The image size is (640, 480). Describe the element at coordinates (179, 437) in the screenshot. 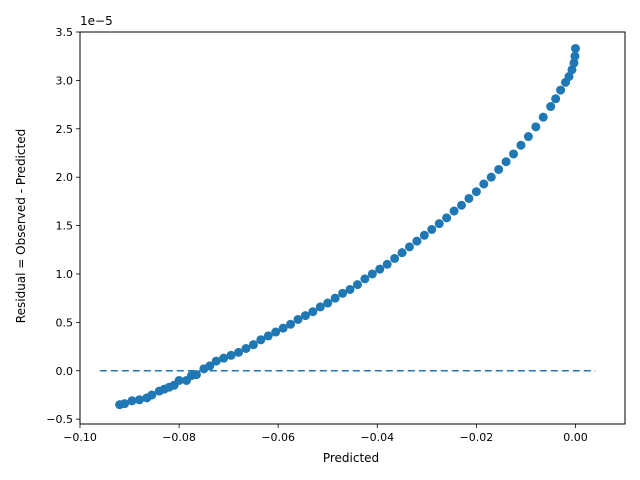

I see `x-tick-label: −0.08` at that location.